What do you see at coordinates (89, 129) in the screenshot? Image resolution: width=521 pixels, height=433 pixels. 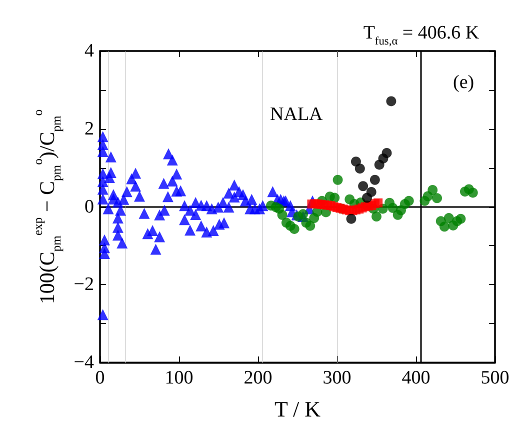 I see `y-tick-label: 2` at bounding box center [89, 129].